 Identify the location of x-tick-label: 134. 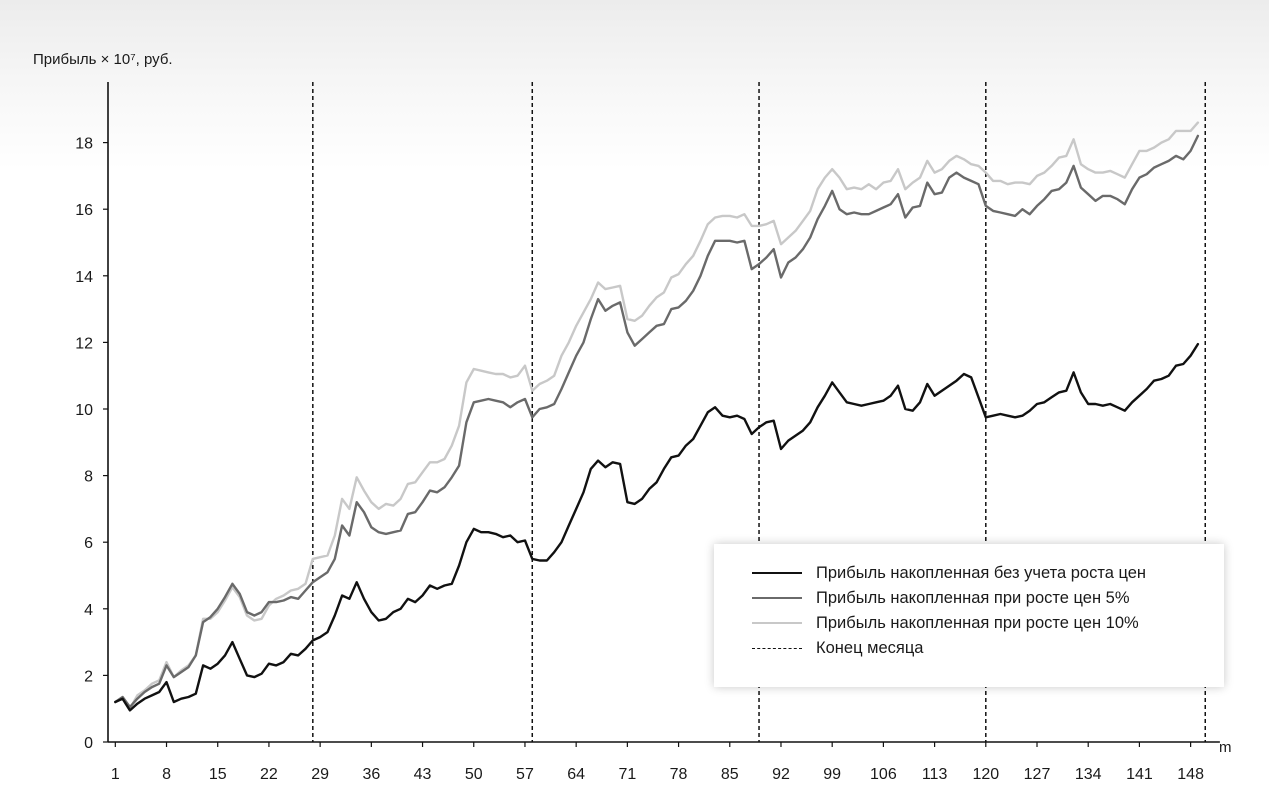
(1088, 774).